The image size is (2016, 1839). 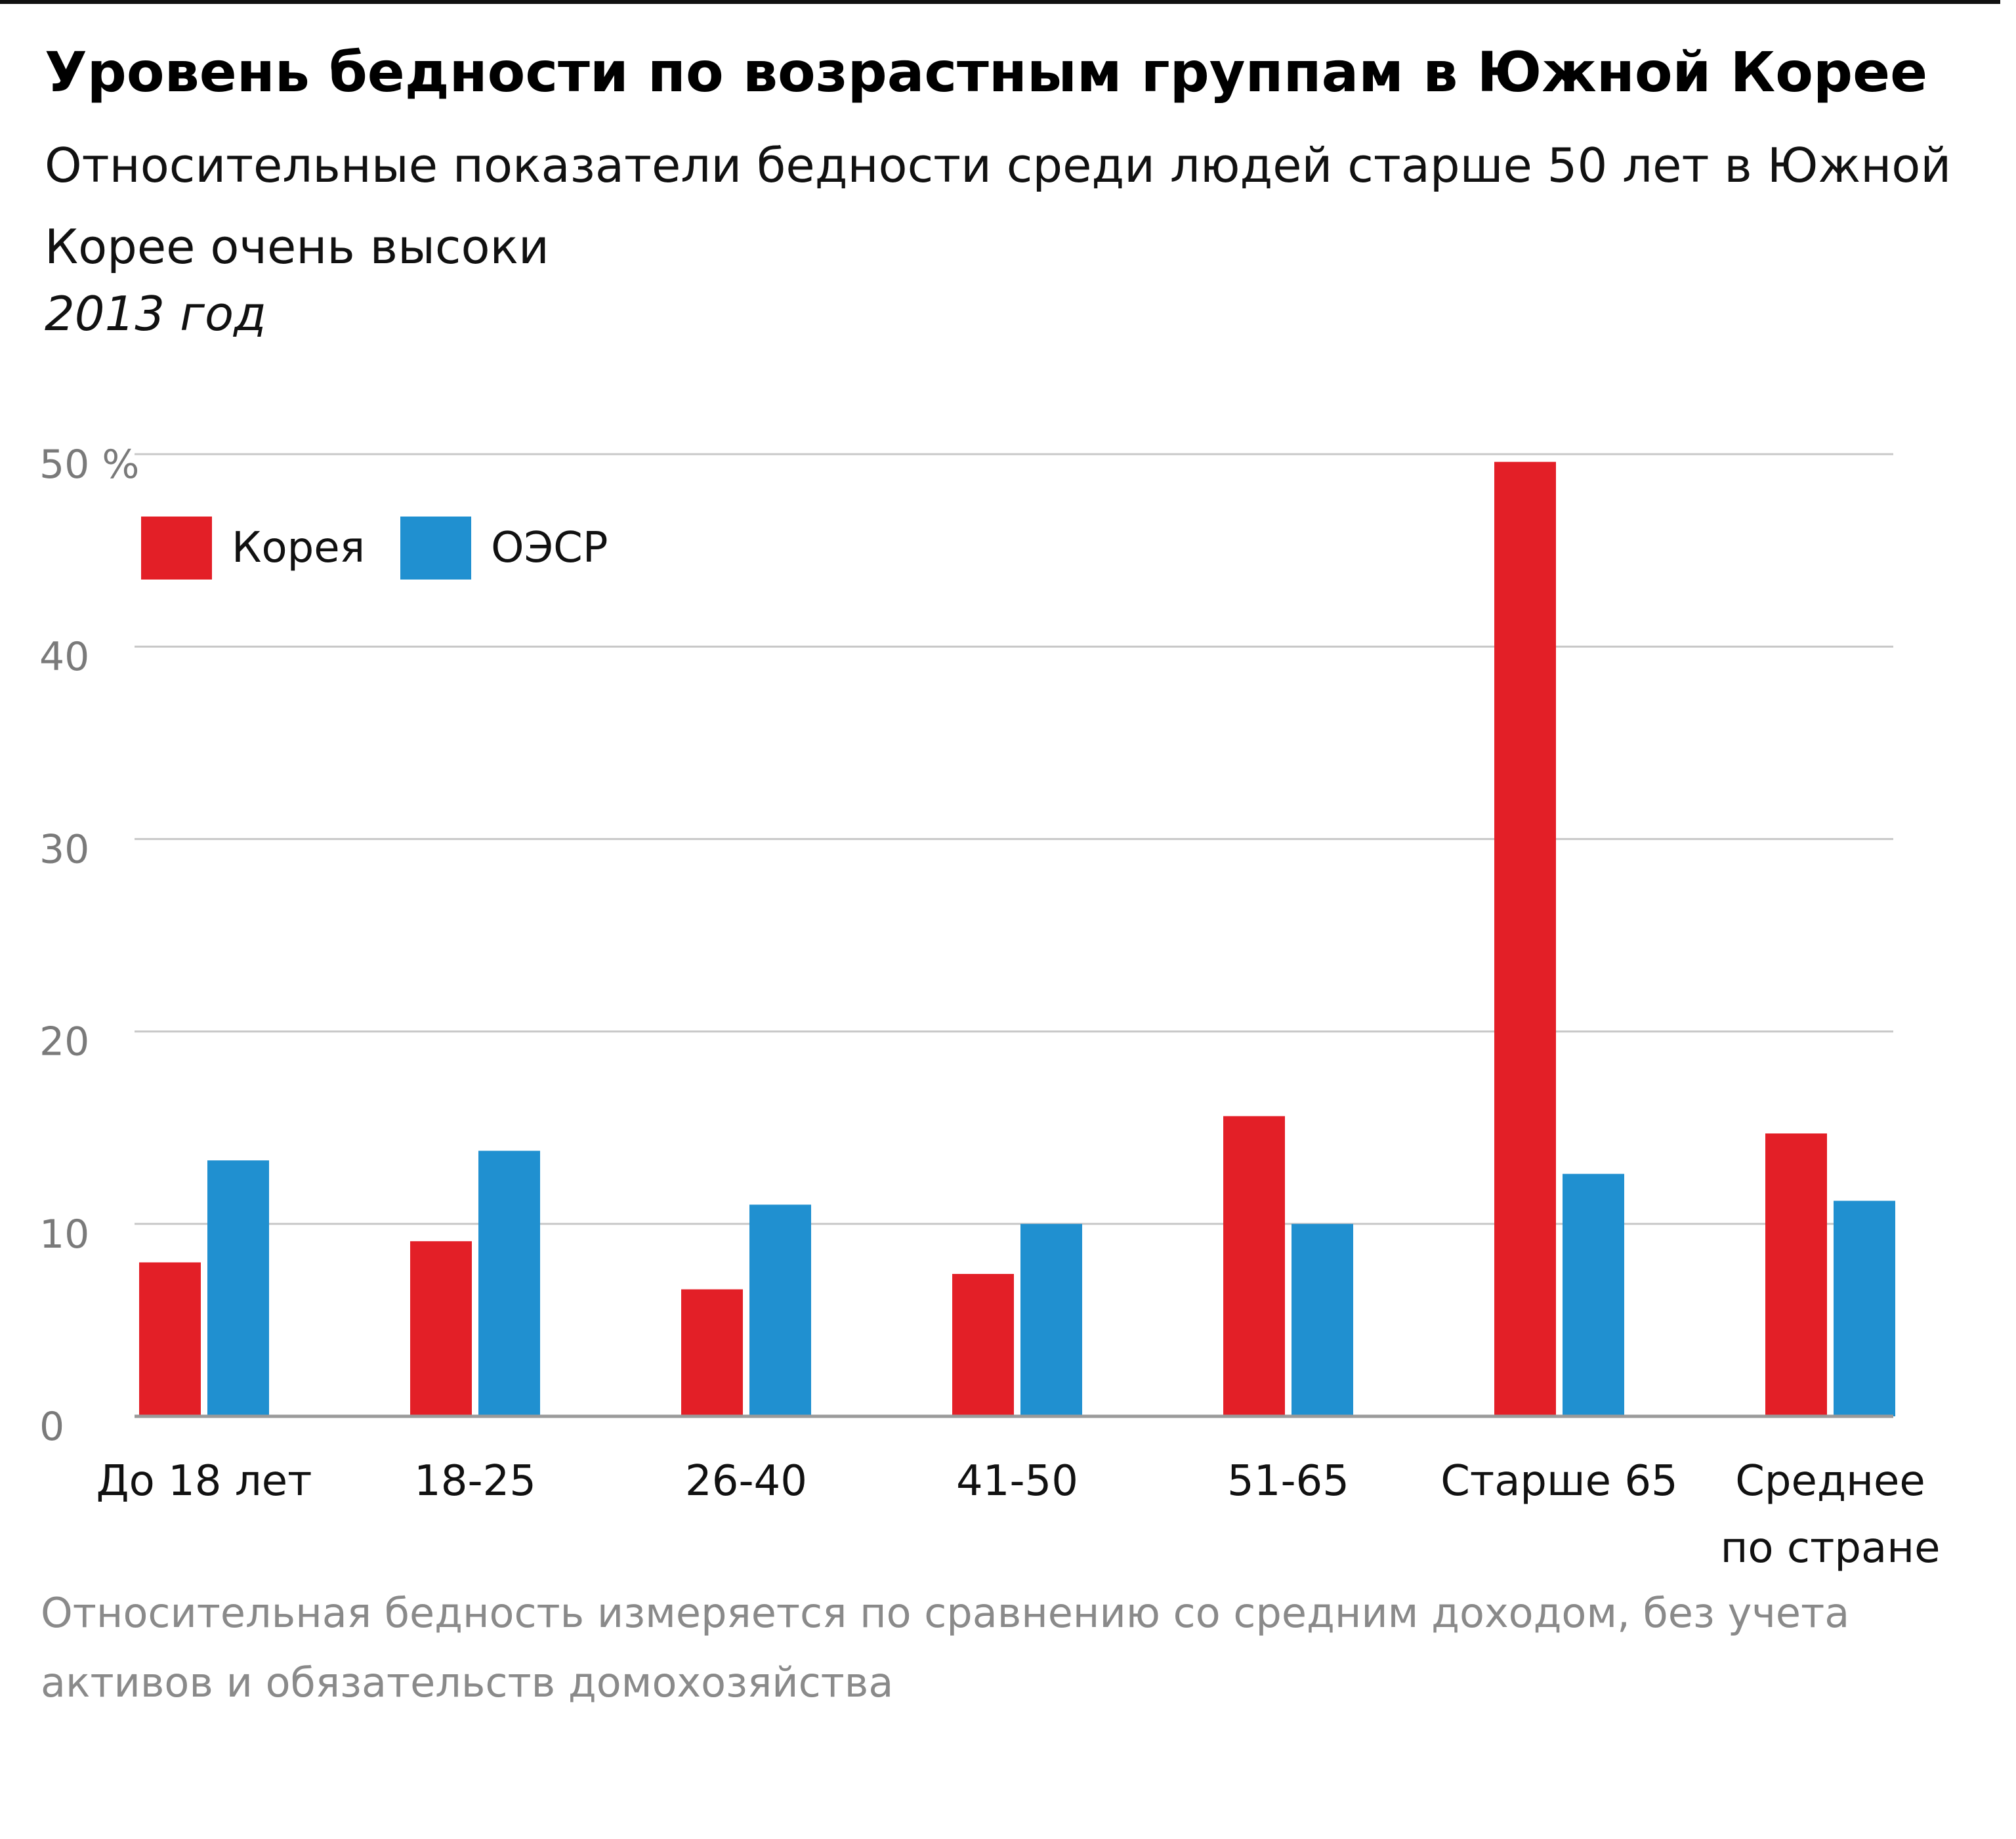 I want to click on x-tick-label: 51-65, so click(x=1288, y=1482).